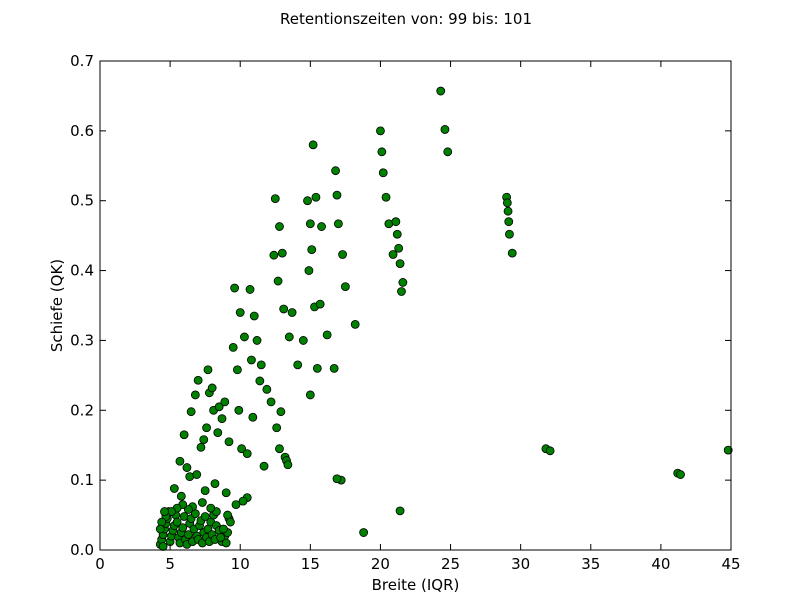 This screenshot has width=812, height=612. What do you see at coordinates (82, 131) in the screenshot?
I see `y-tick-label: 0.6` at bounding box center [82, 131].